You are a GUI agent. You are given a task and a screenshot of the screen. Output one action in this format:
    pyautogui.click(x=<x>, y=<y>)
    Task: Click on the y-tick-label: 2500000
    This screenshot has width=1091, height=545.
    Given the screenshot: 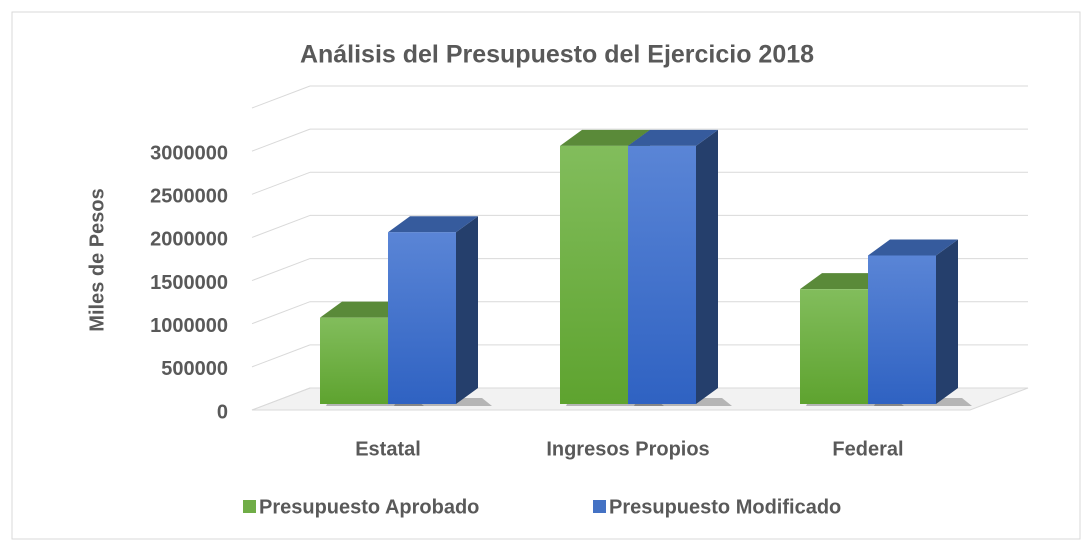 What is the action you would take?
    pyautogui.click(x=189, y=197)
    